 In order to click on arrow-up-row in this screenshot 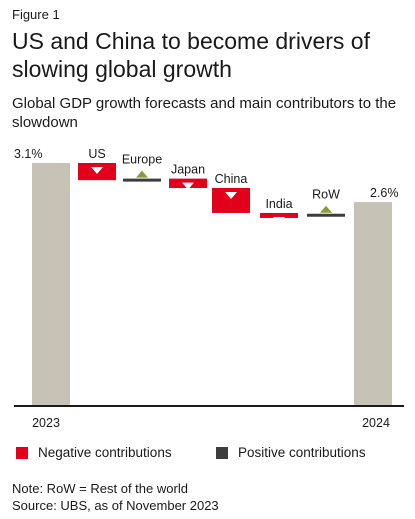, I will do `click(326, 209)`.